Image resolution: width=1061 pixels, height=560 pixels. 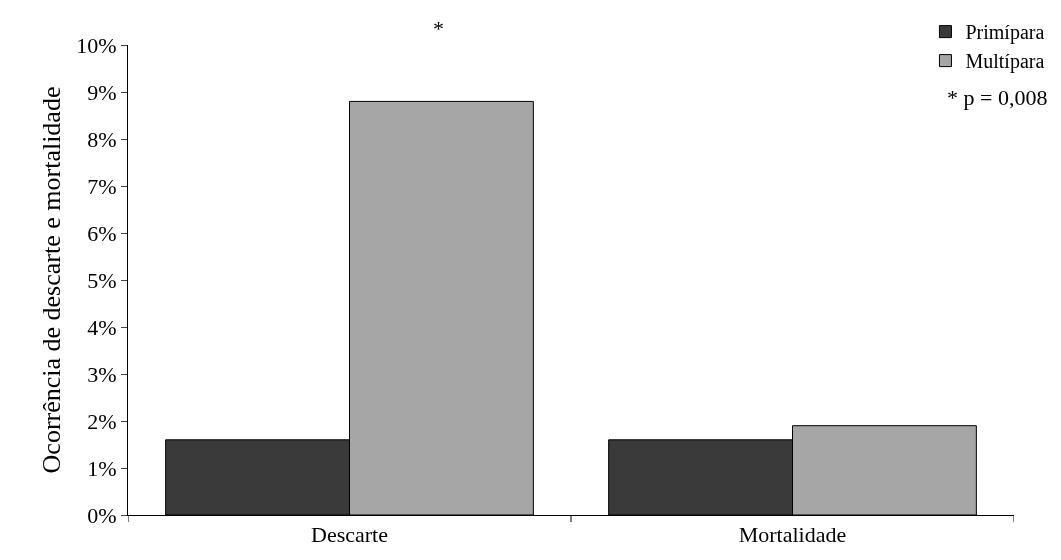 What do you see at coordinates (102, 468) in the screenshot?
I see `y-tick-label: 1%` at bounding box center [102, 468].